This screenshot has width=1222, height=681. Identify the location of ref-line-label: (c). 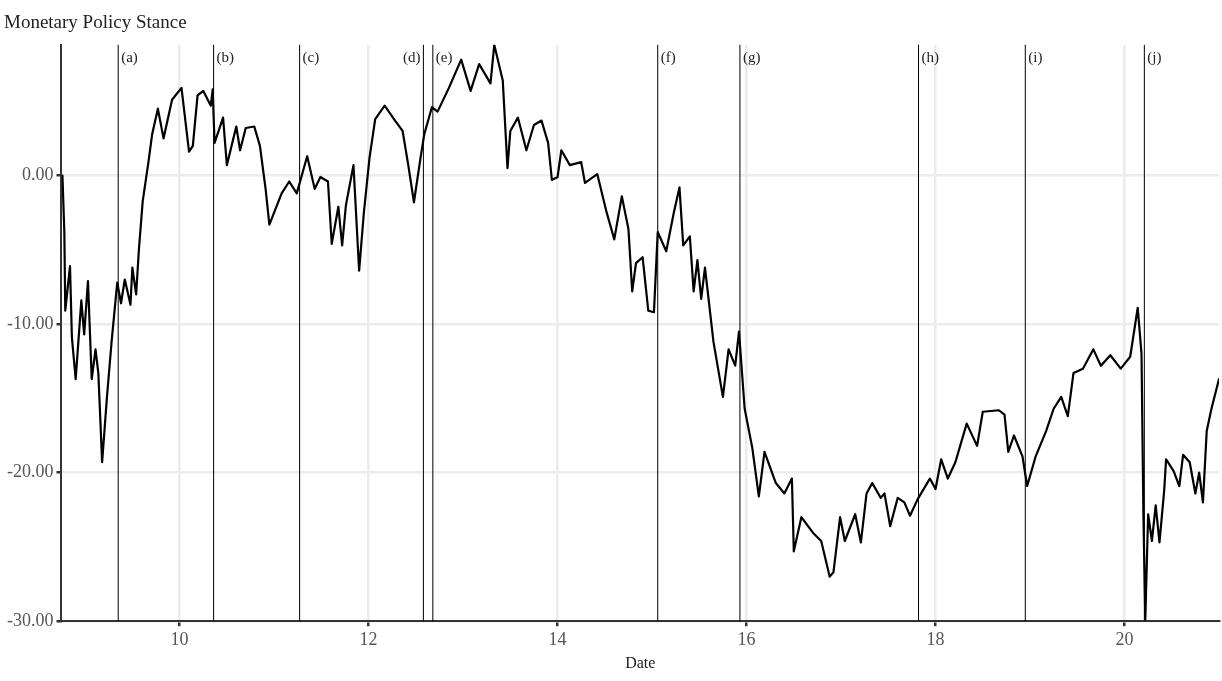
(311, 58).